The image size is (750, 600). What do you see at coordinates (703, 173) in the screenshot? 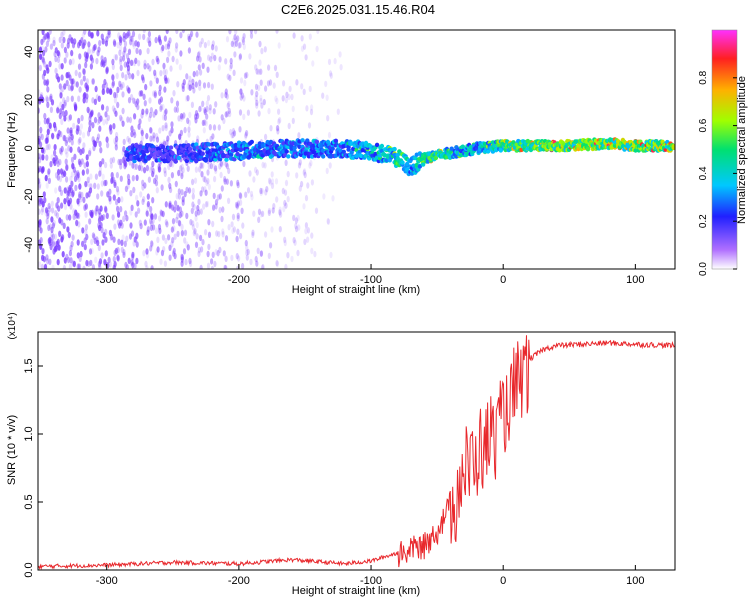
I see `colorbar-tick-label: 0.4` at bounding box center [703, 173].